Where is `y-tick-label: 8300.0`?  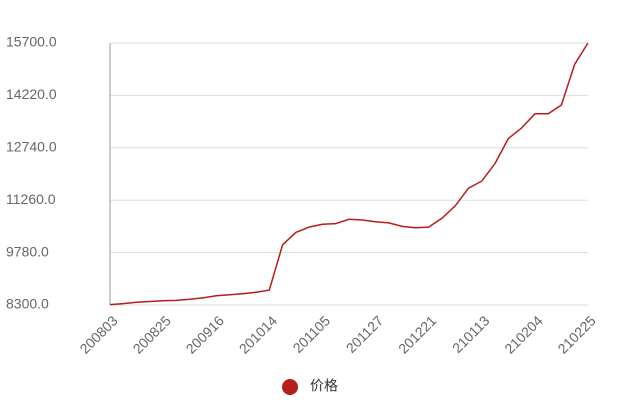
y-tick-label: 8300.0 is located at coordinates (27, 304).